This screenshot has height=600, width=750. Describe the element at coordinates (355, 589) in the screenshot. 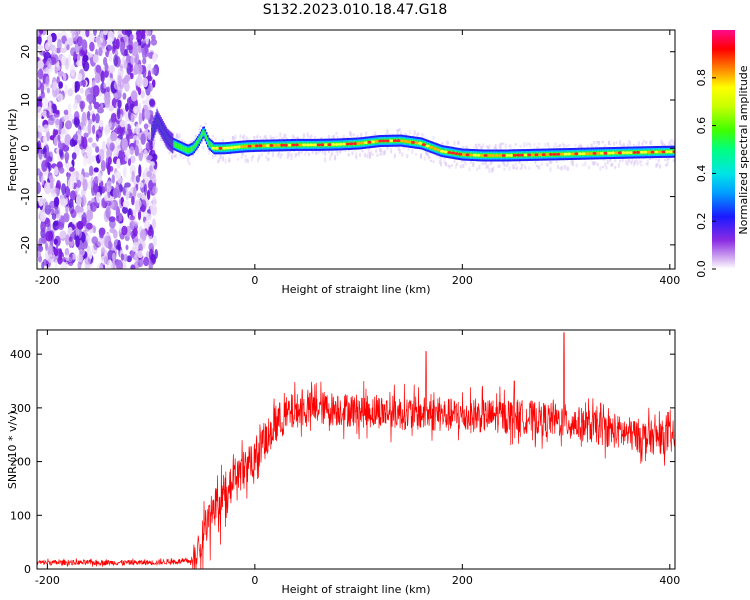

I see `bottom-x-axis-label: Height of straight line (km)` at that location.